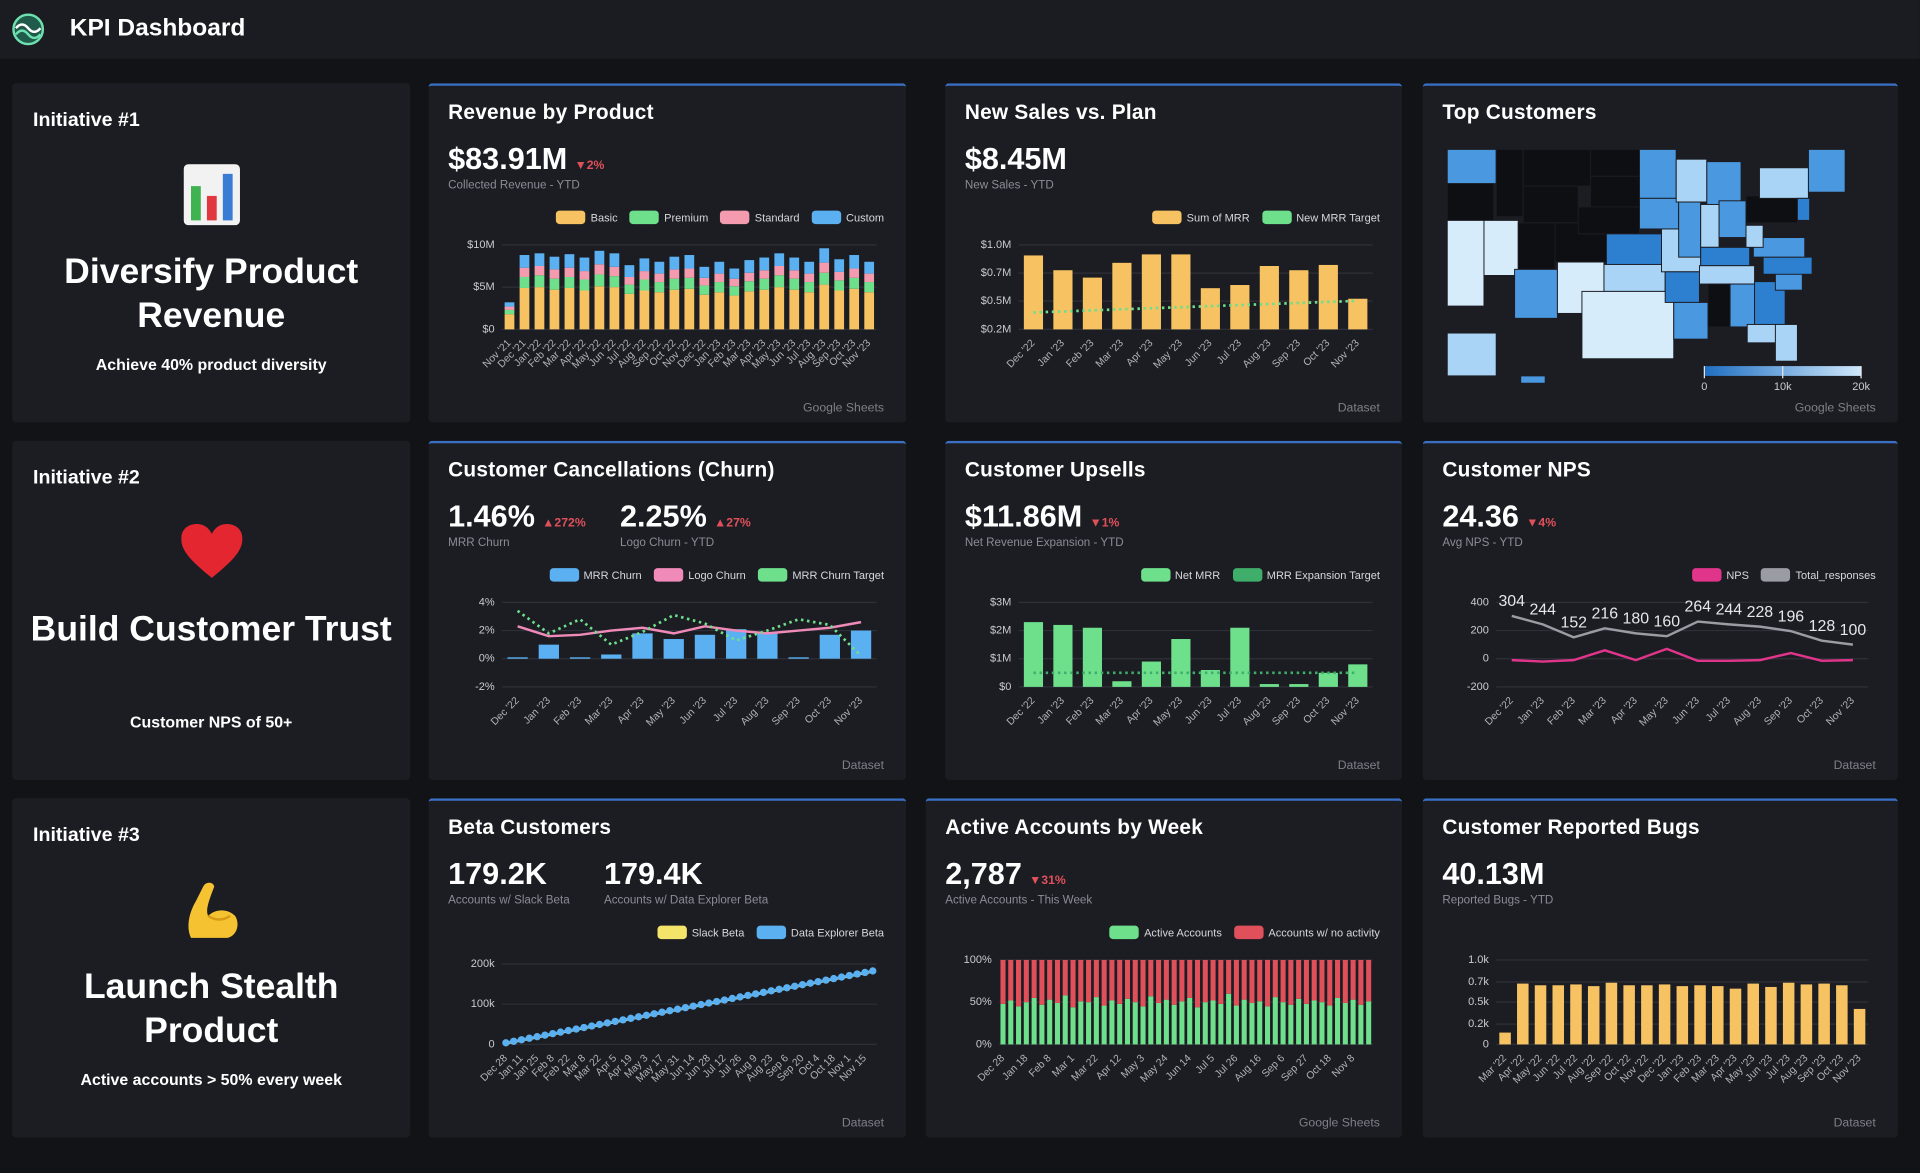  Describe the element at coordinates (1810, 710) in the screenshot. I see `x-tick-label: Oct '23` at that location.